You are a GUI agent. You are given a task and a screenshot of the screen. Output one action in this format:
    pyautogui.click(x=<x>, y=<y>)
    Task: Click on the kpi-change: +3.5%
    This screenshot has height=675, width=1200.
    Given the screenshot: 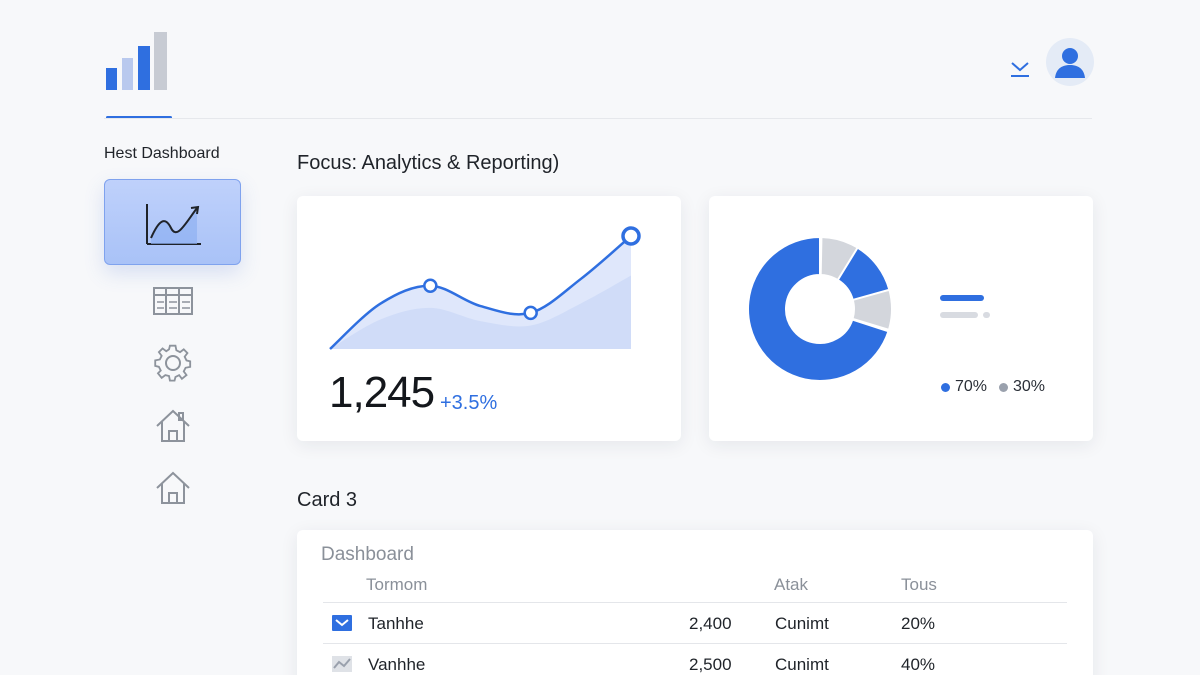 What is the action you would take?
    pyautogui.click(x=469, y=403)
    